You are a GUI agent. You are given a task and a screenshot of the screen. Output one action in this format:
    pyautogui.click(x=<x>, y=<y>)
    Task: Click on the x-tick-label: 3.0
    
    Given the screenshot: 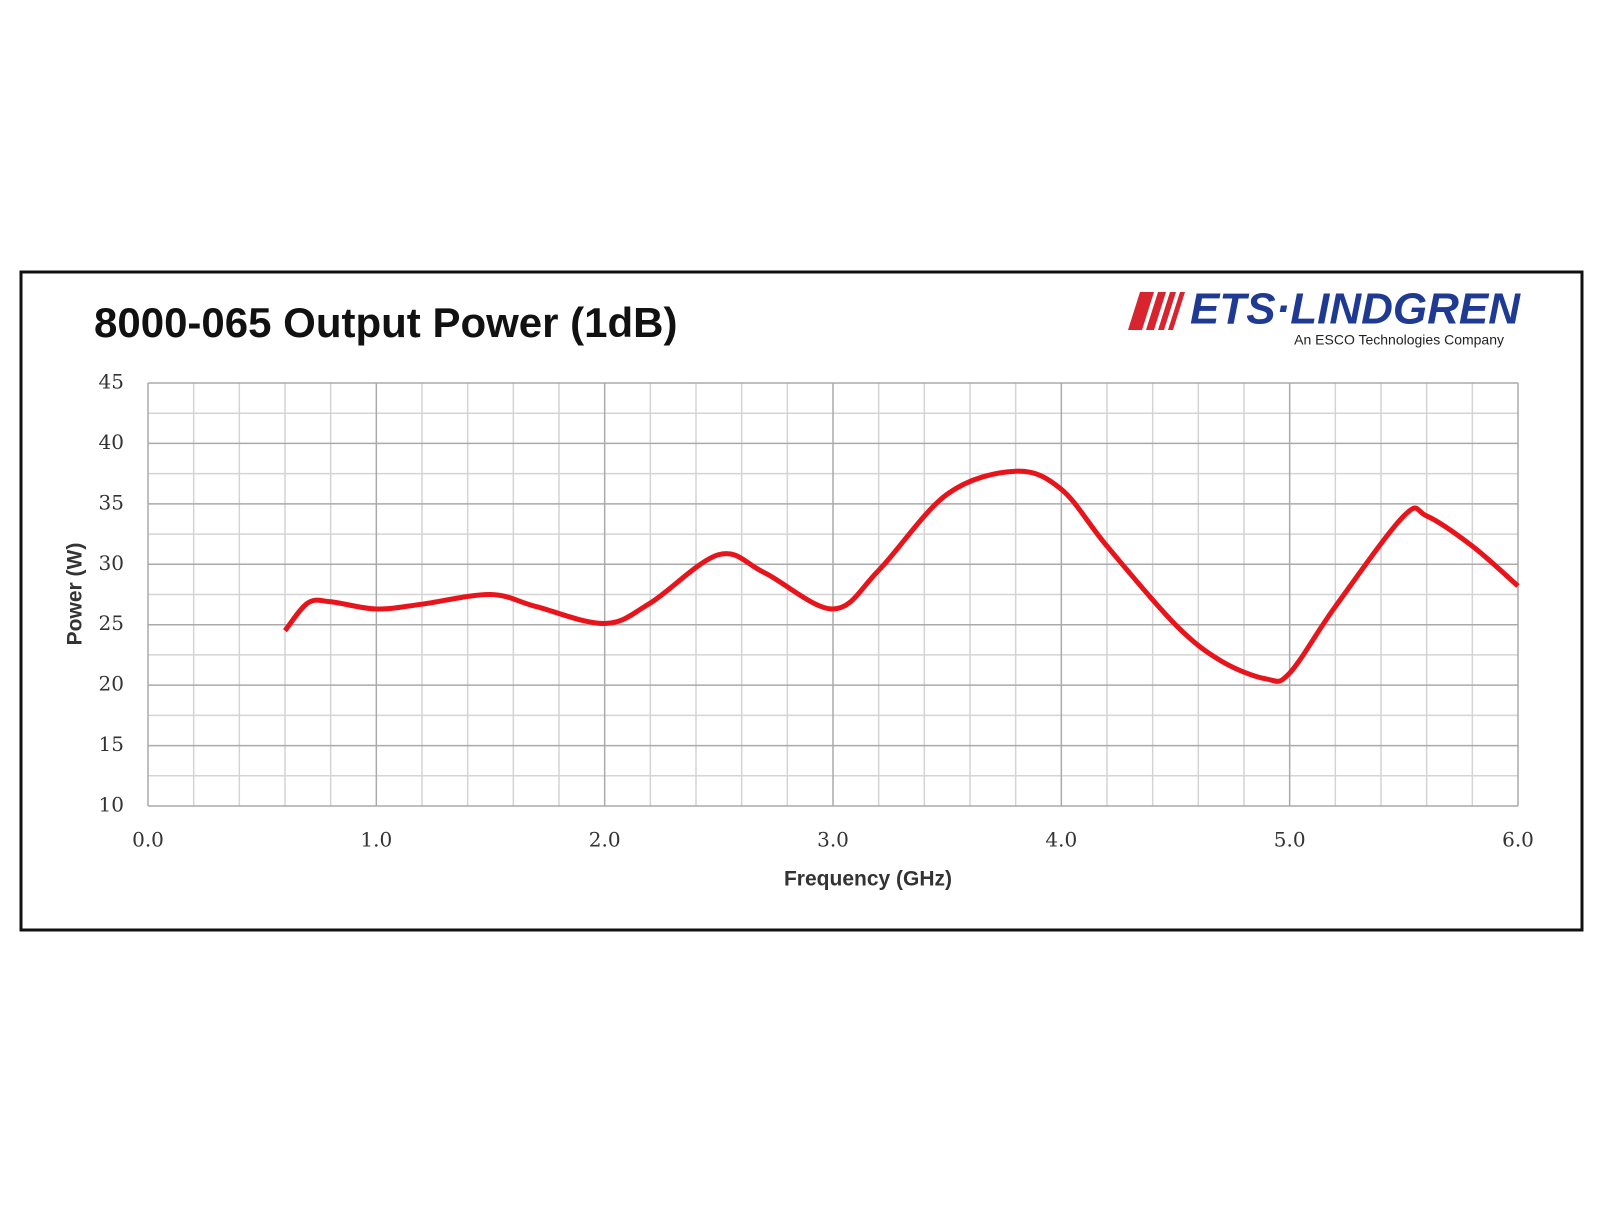 What is the action you would take?
    pyautogui.click(x=833, y=840)
    